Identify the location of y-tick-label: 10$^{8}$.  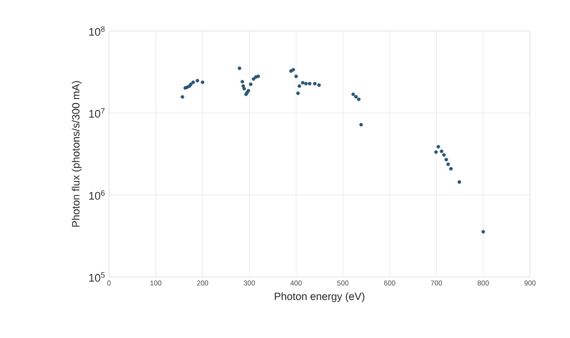
(97, 31).